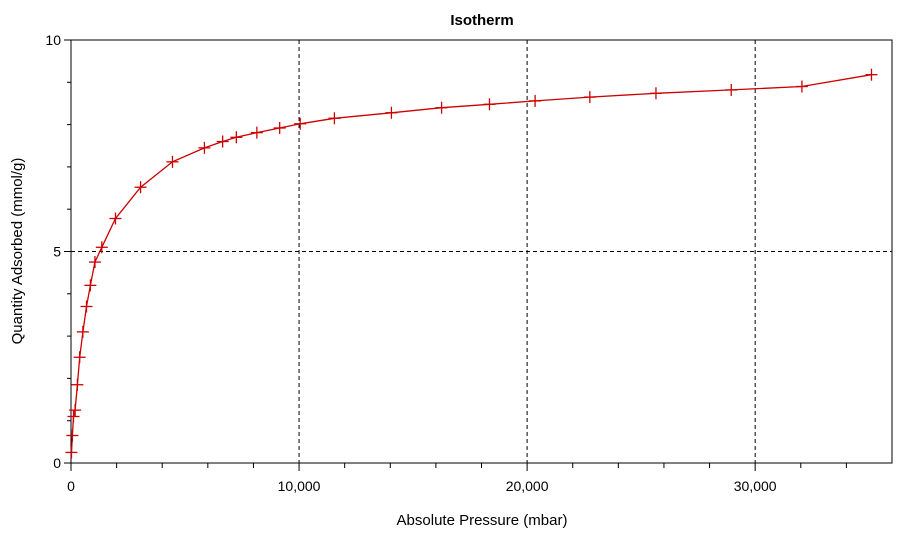 The height and width of the screenshot is (538, 919). Describe the element at coordinates (57, 463) in the screenshot. I see `y-tick-label: 0` at that location.